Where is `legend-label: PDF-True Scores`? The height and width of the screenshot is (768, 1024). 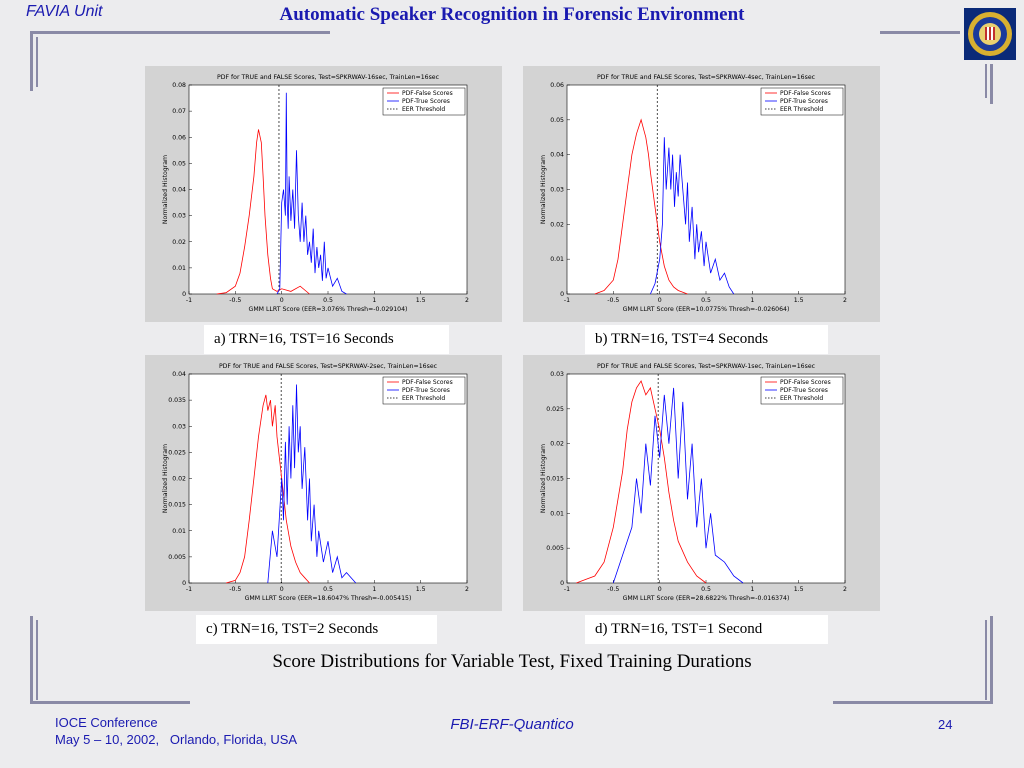 legend-label: PDF-True Scores is located at coordinates (426, 390).